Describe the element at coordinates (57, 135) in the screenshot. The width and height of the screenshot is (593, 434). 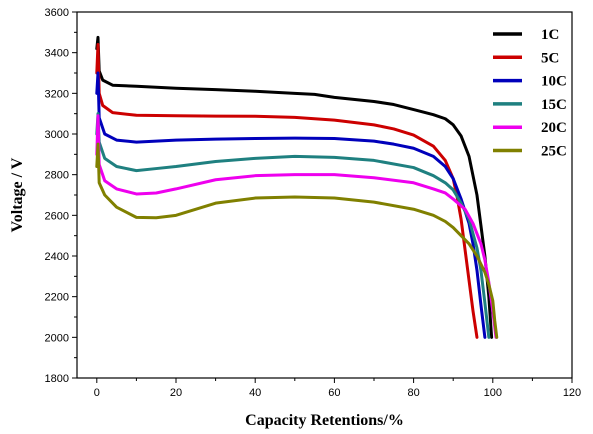
I see `y-tick-label: 3000` at that location.